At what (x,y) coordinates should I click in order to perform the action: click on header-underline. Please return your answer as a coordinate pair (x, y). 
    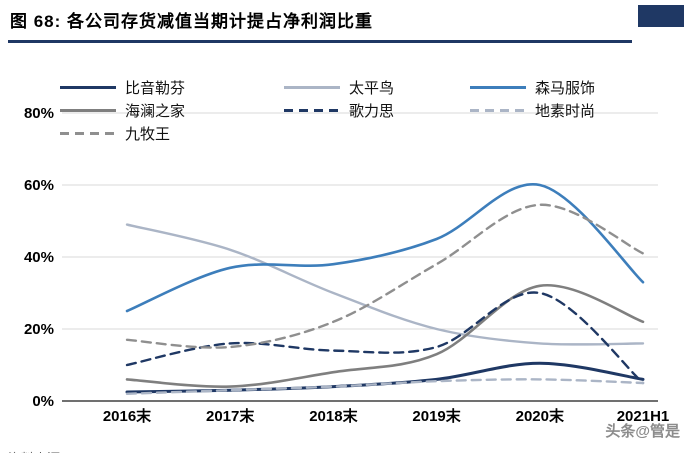
    Looking at the image, I should click on (320, 41).